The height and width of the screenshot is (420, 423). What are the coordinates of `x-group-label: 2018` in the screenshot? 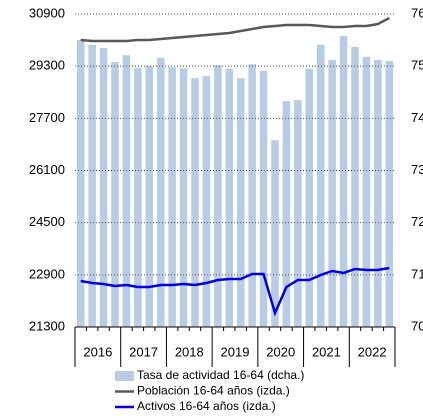 It's located at (189, 351).